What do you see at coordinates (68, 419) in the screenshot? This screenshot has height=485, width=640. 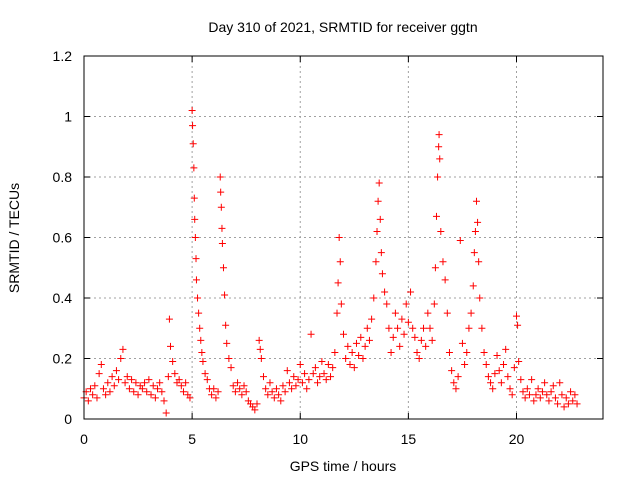 I see `y-tick-label: 0` at bounding box center [68, 419].